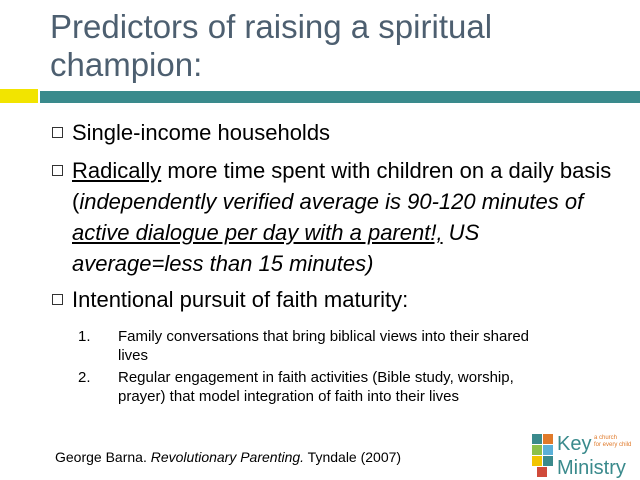  Describe the element at coordinates (342, 132) in the screenshot. I see `bullet-text: Single-income households` at that location.